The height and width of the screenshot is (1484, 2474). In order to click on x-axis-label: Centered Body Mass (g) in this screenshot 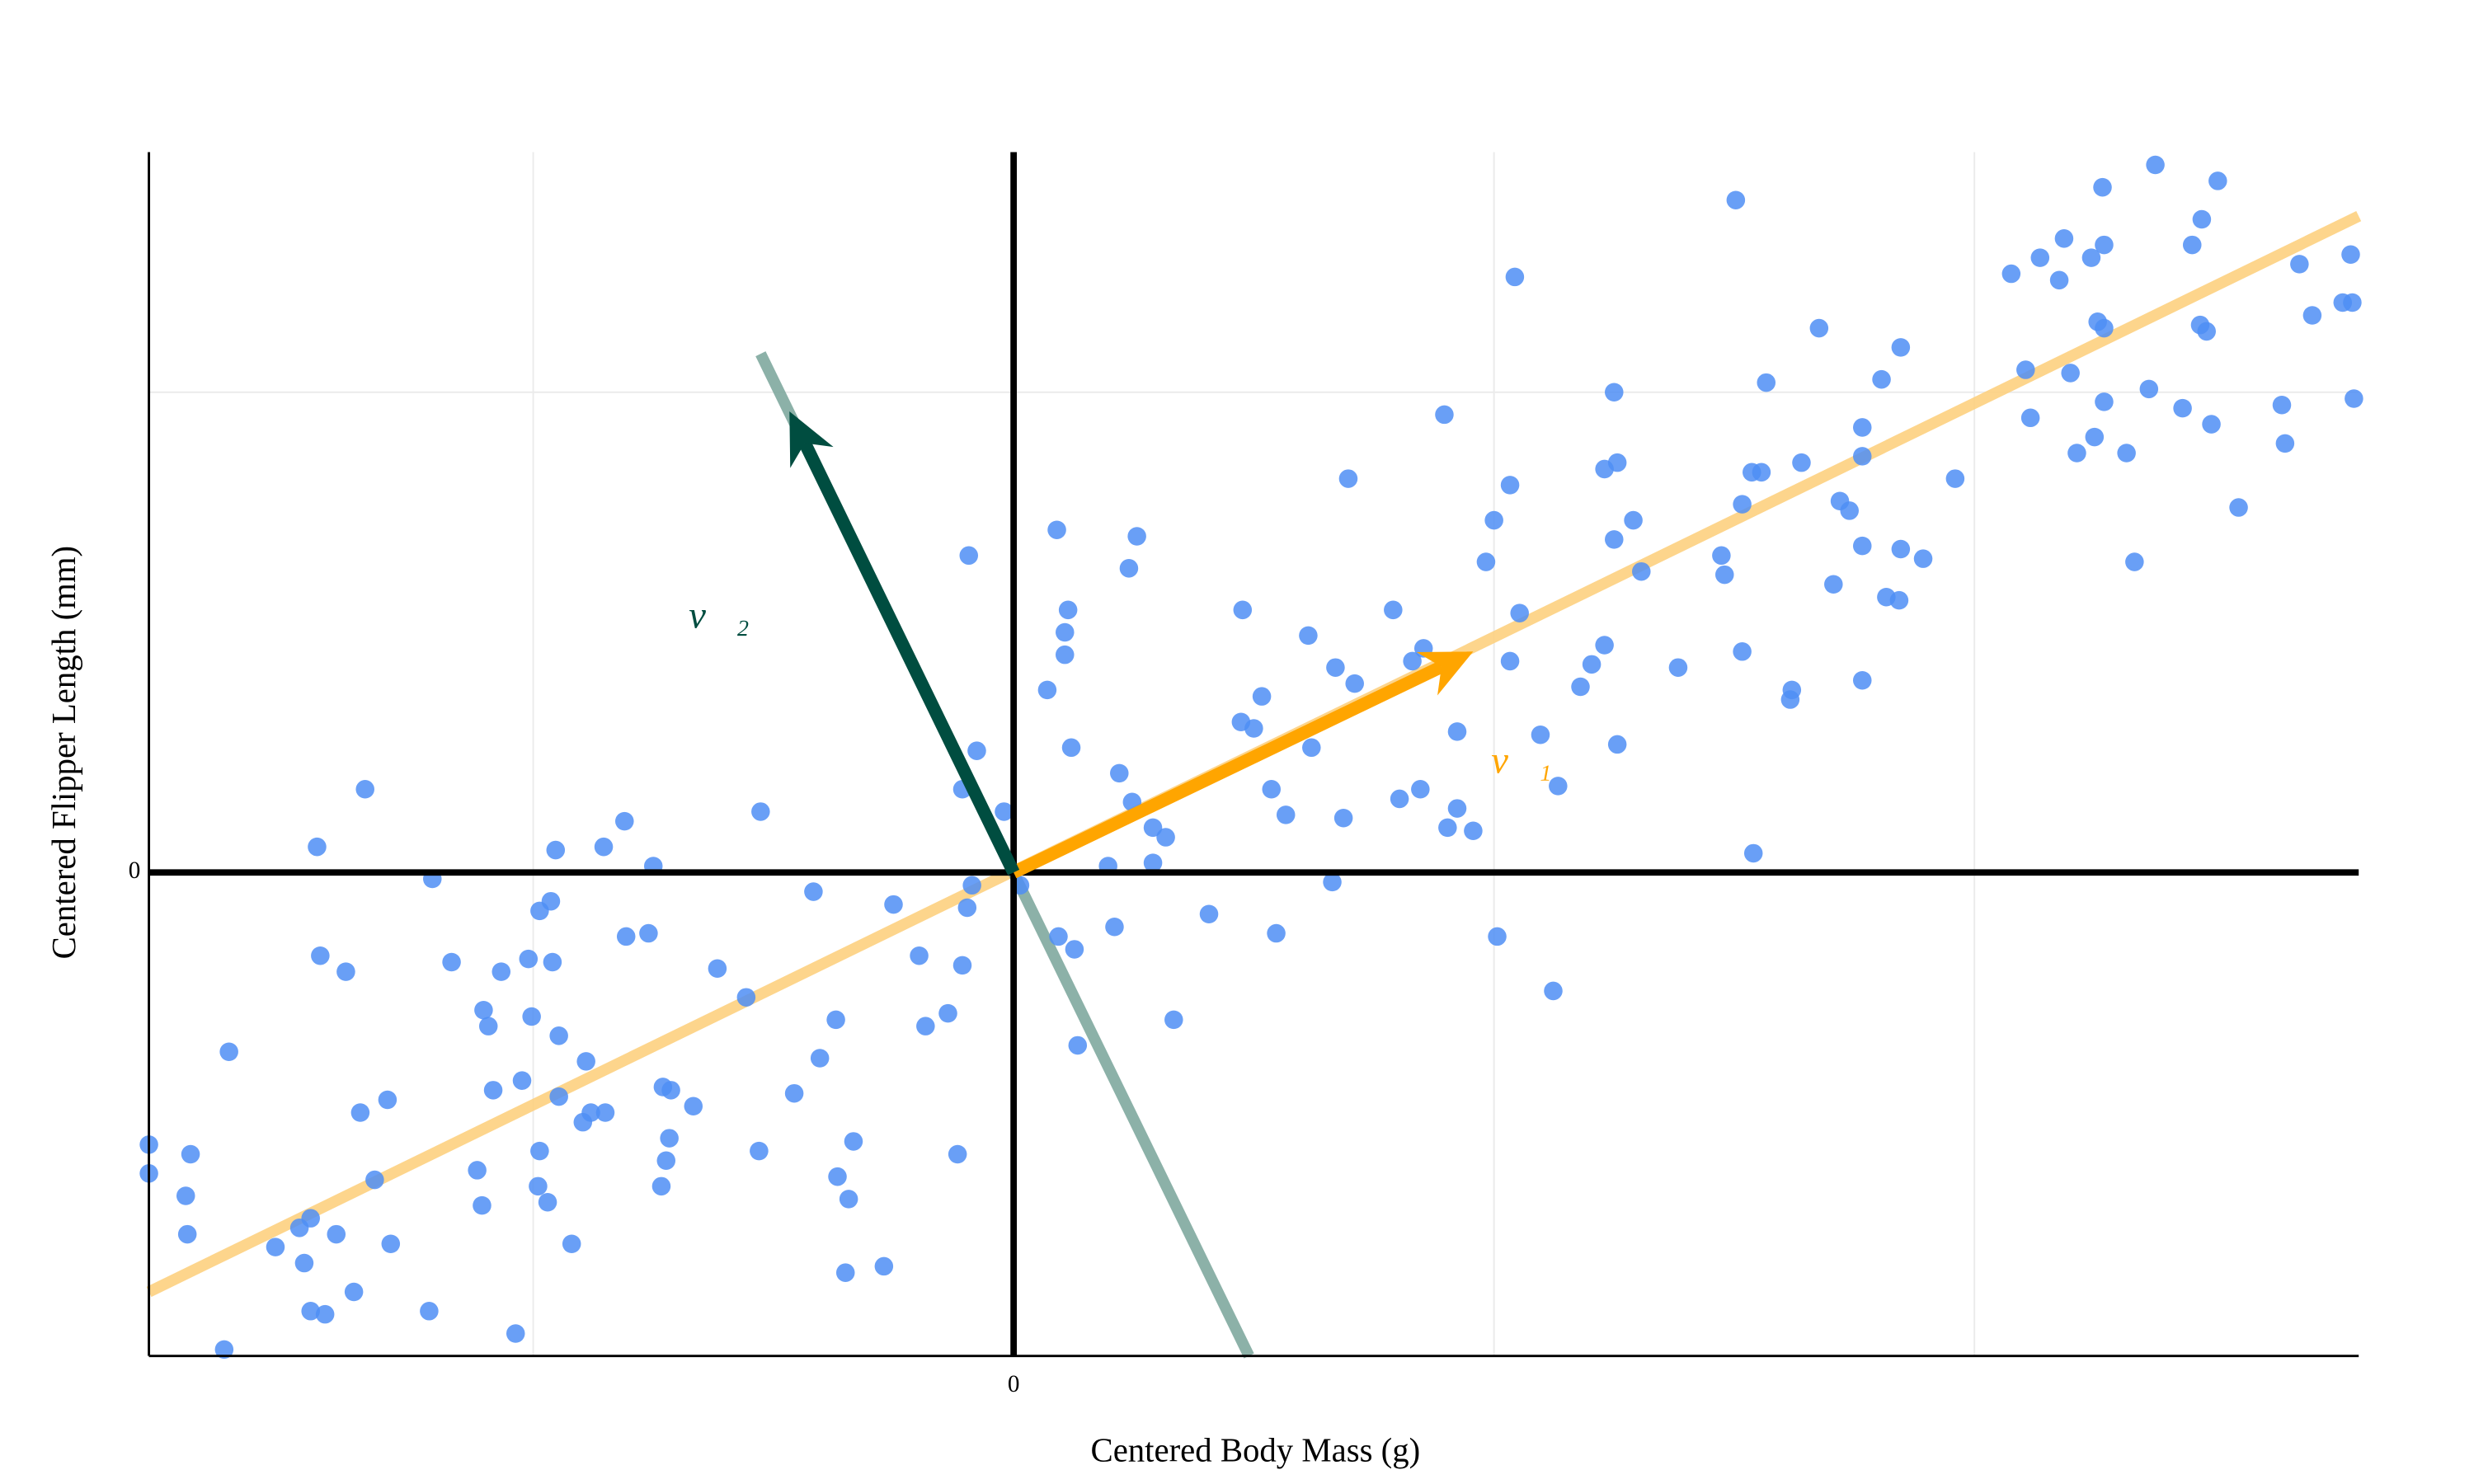, I will do `click(1256, 1449)`.